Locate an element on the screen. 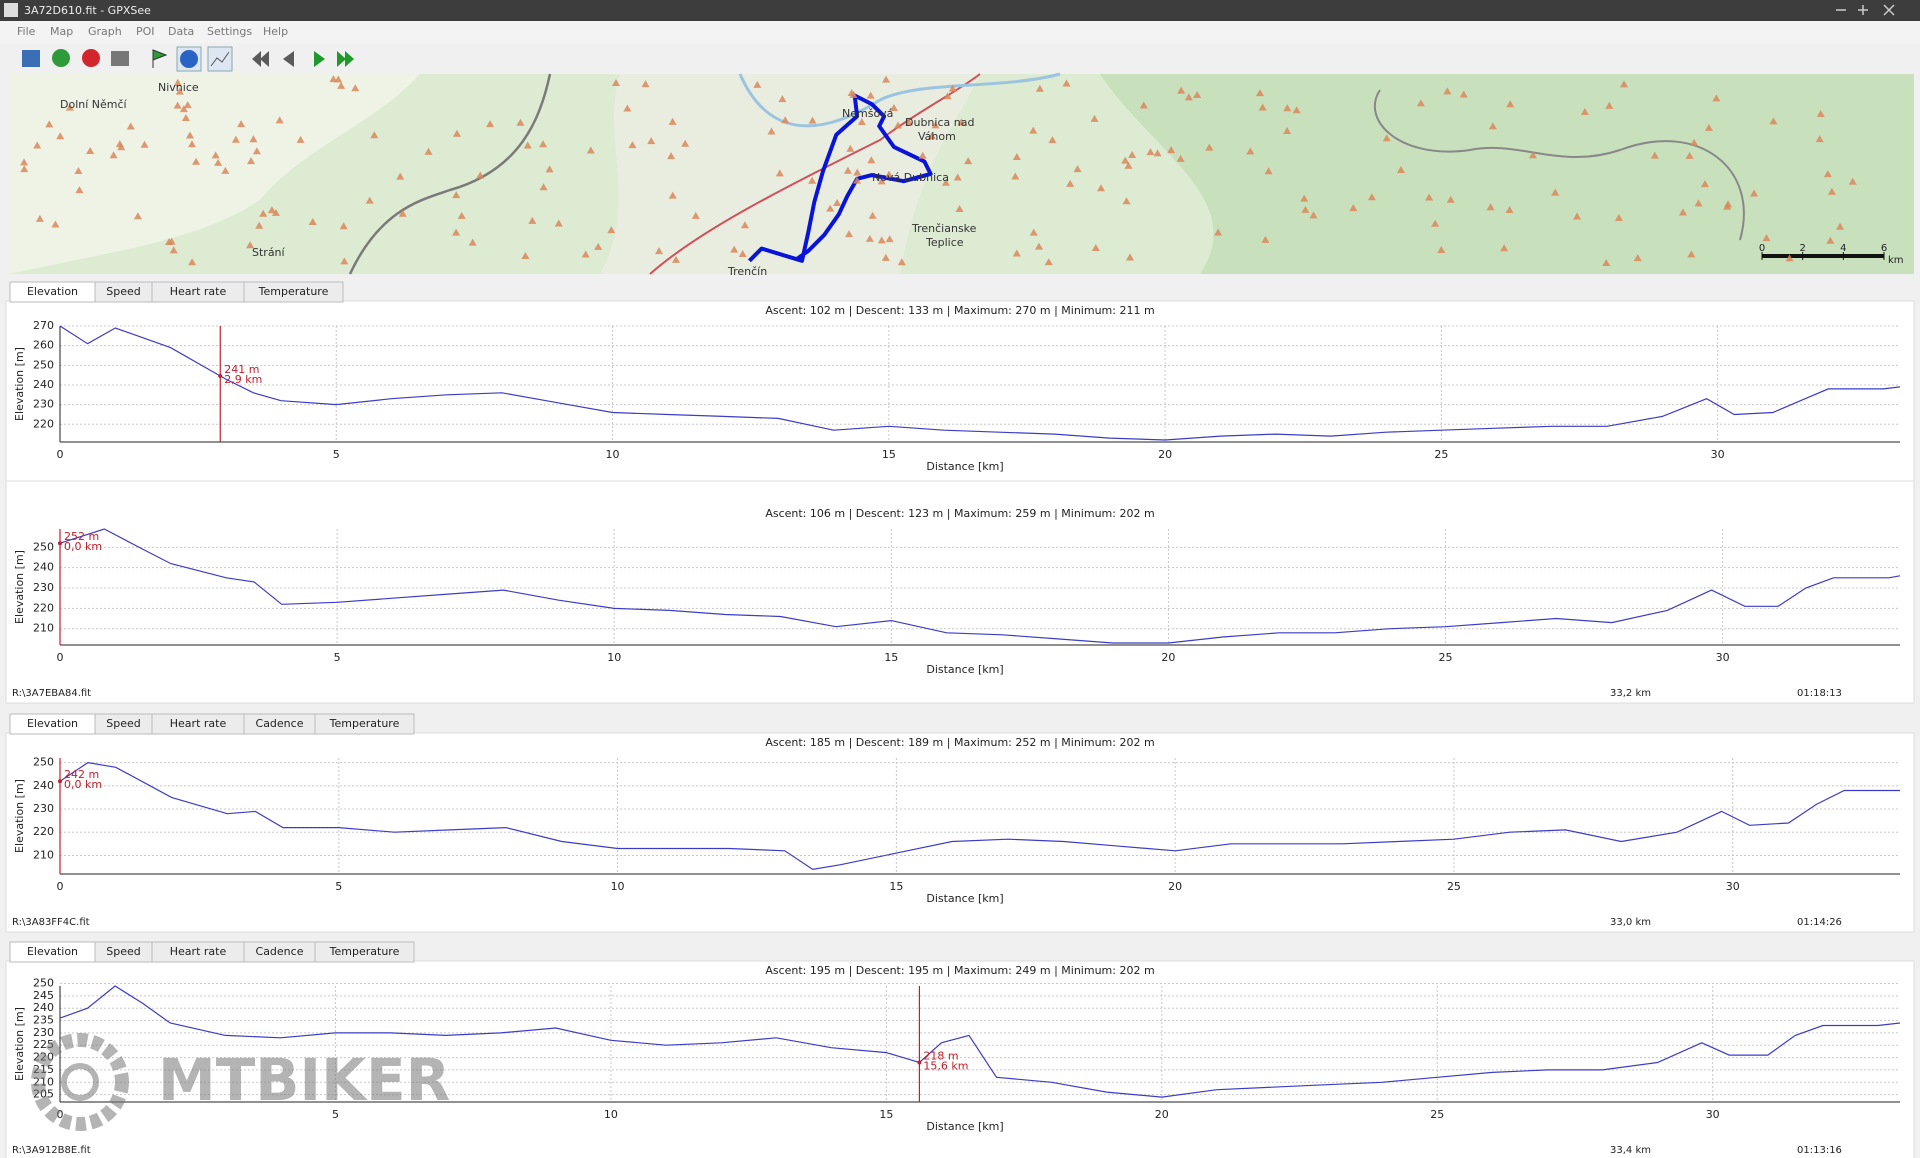  window-title: 3A72D610.fit - GPXSee is located at coordinates (87, 10).